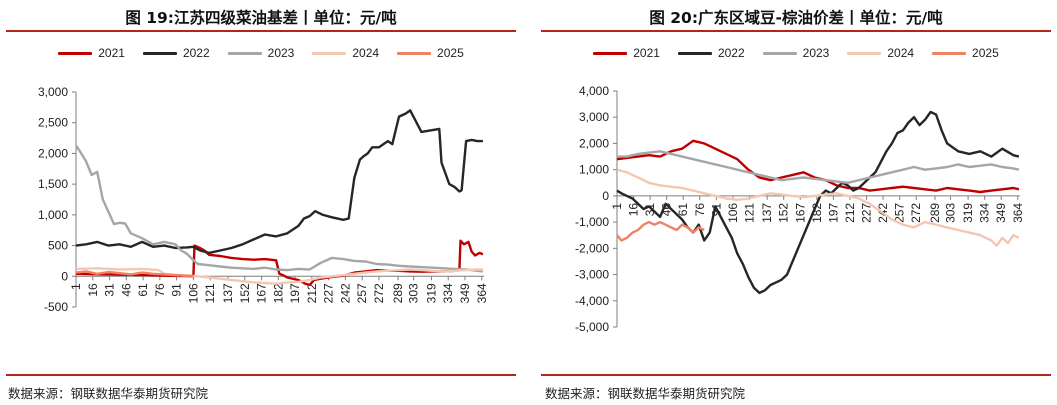 This screenshot has width=1057, height=405. I want to click on chart-title-right: 图 20:广东区域豆-棕油价差丨单位：元/吨, so click(796, 18).